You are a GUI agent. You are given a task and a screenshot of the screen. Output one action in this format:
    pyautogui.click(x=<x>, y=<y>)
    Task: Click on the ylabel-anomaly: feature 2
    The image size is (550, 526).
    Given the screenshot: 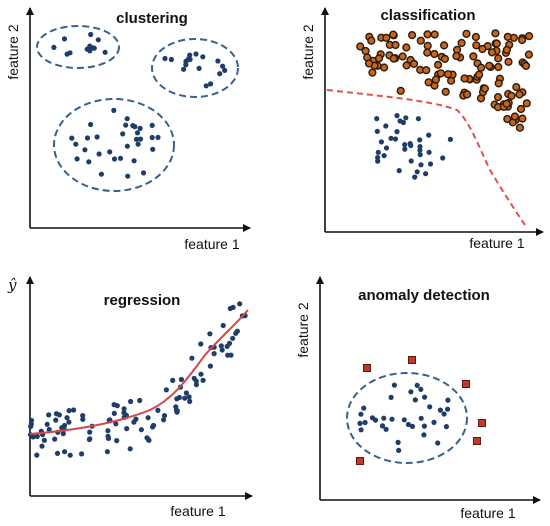 What is the action you would take?
    pyautogui.click(x=303, y=329)
    